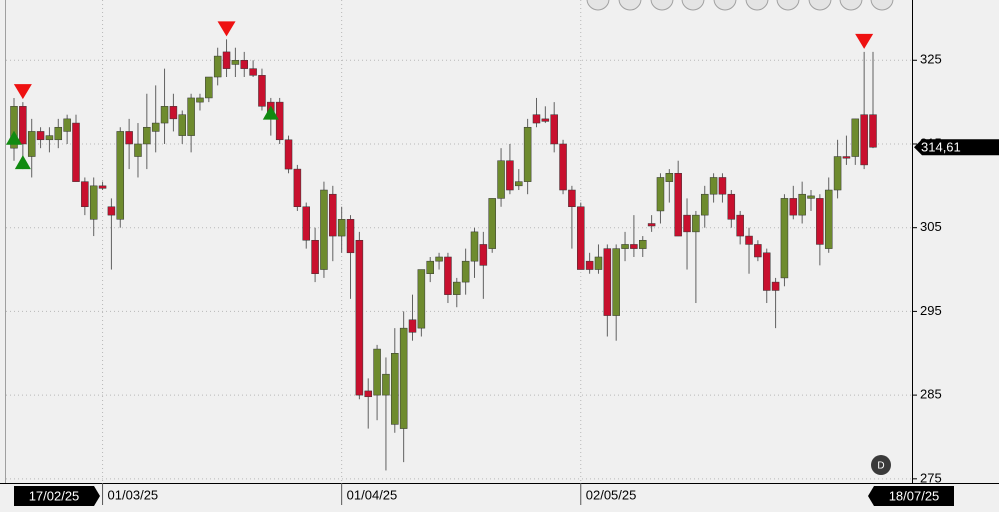 Image resolution: width=999 pixels, height=512 pixels. What do you see at coordinates (133, 494) in the screenshot?
I see `x-tick-label: 01/03/25` at bounding box center [133, 494].